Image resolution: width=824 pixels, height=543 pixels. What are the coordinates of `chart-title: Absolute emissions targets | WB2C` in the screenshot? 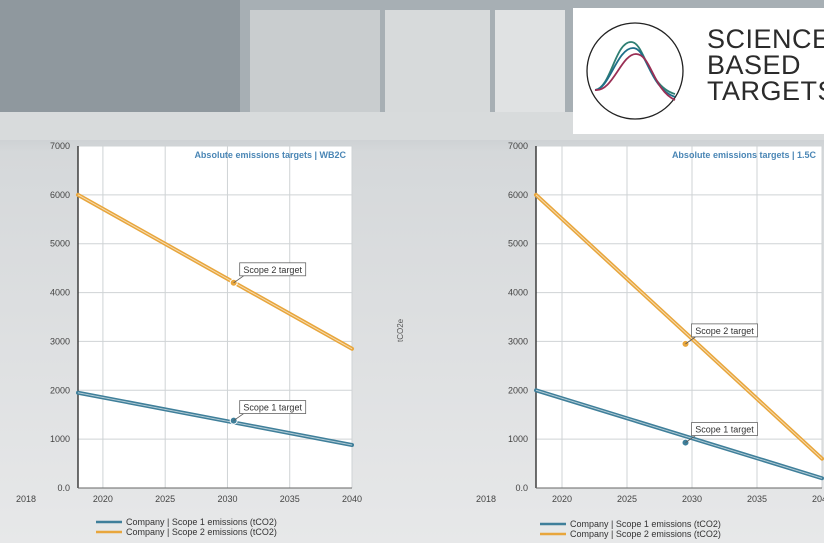 It's located at (270, 155).